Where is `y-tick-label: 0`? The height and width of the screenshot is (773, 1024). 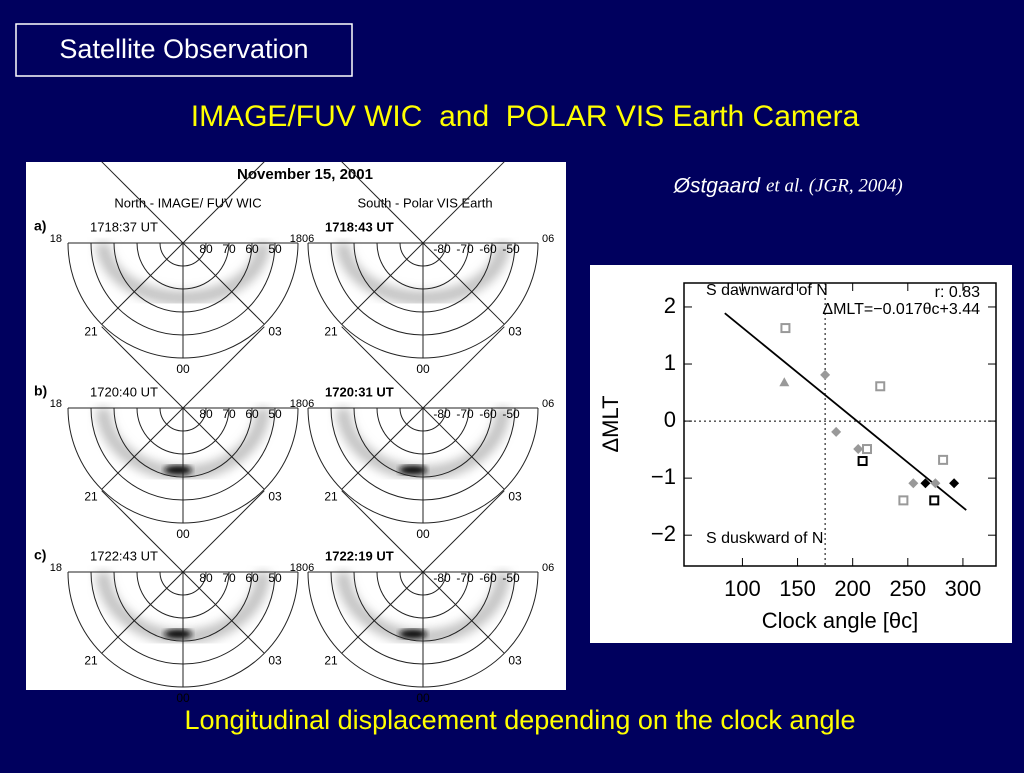
y-tick-label: 0 is located at coordinates (670, 419).